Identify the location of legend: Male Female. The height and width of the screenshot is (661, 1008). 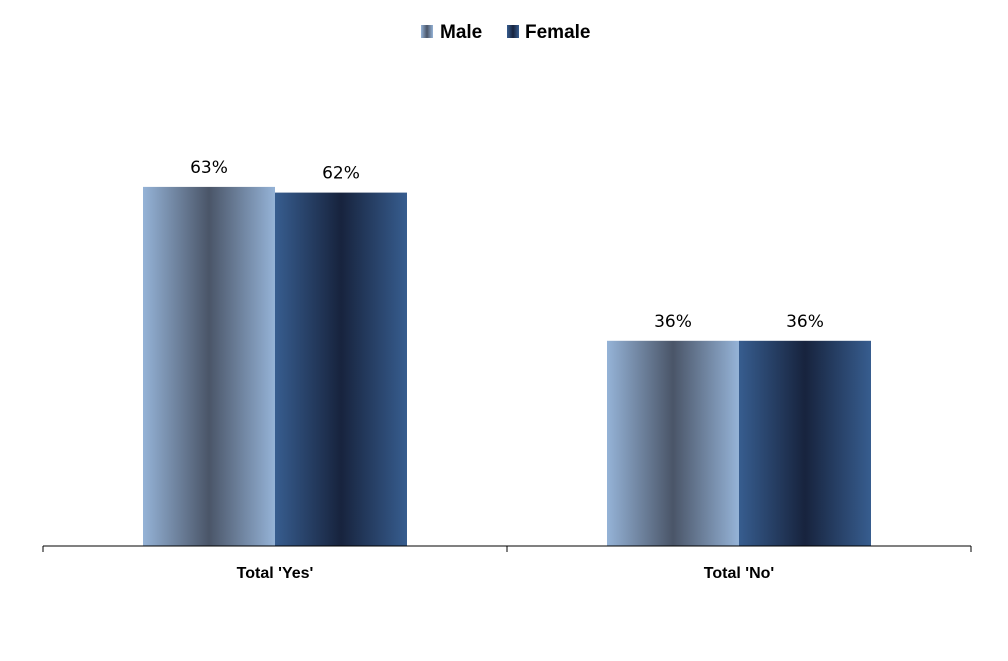
(505, 32).